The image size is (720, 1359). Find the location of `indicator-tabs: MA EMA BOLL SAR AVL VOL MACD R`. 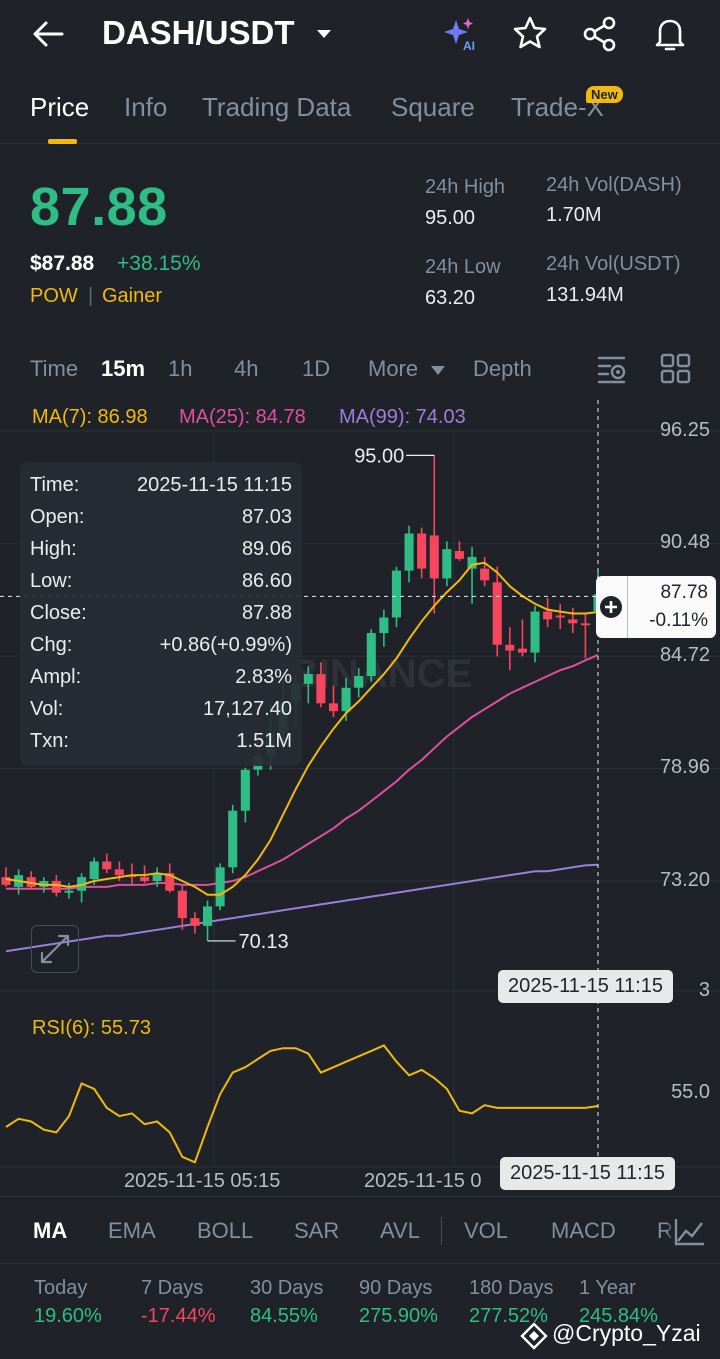

indicator-tabs: MA EMA BOLL SAR AVL VOL MACD R is located at coordinates (360, 1230).